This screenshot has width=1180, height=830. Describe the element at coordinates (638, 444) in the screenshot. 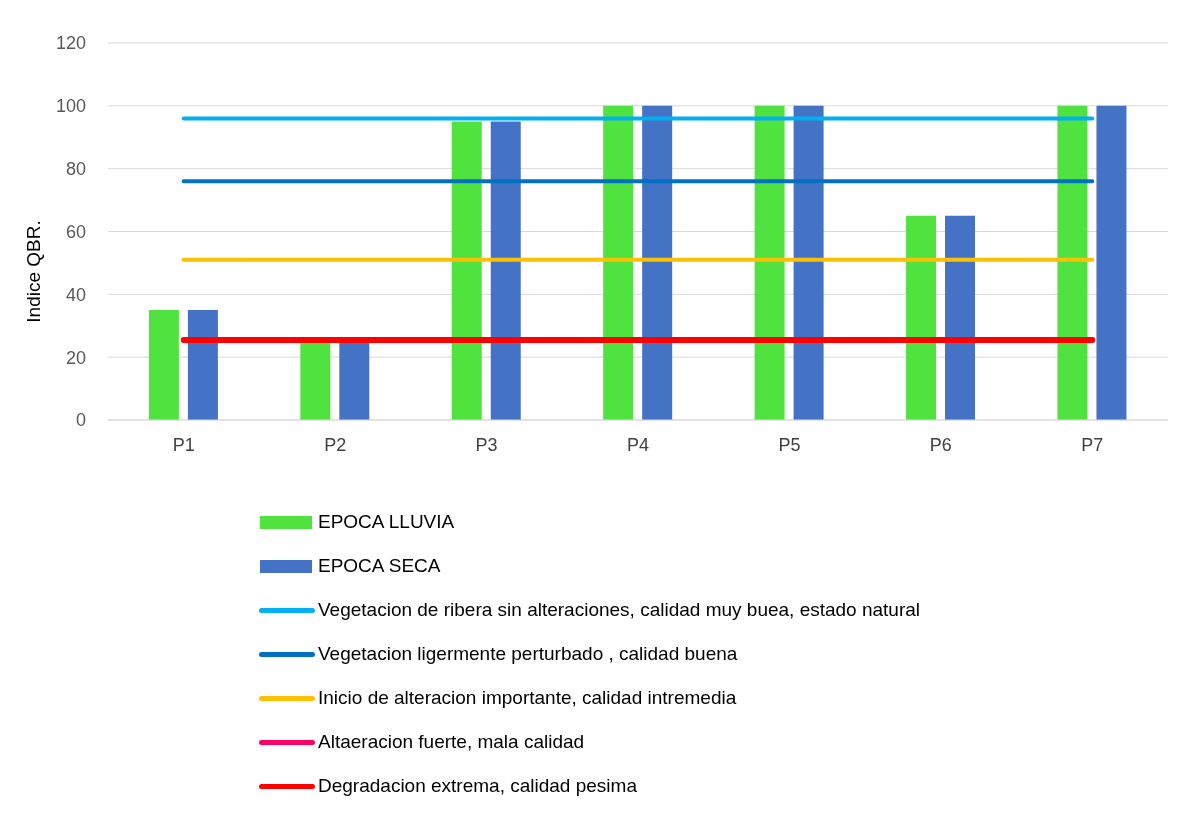

I see `x-tick-label: P4` at that location.